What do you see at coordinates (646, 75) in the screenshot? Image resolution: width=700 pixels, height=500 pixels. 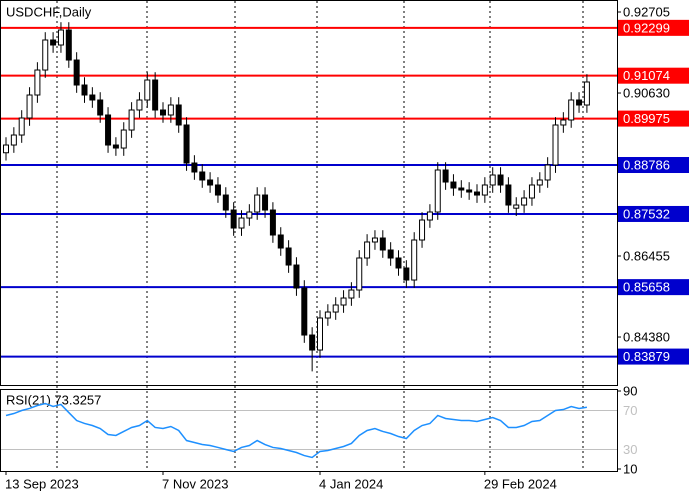 I see `level-label: 0.91074` at bounding box center [646, 75].